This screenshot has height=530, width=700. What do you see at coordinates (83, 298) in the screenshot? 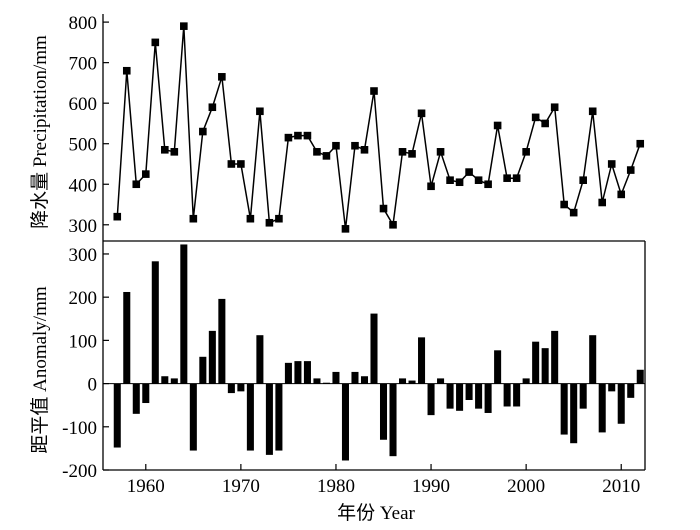
I see `bottom-y-tick-label: 200` at bounding box center [83, 298].